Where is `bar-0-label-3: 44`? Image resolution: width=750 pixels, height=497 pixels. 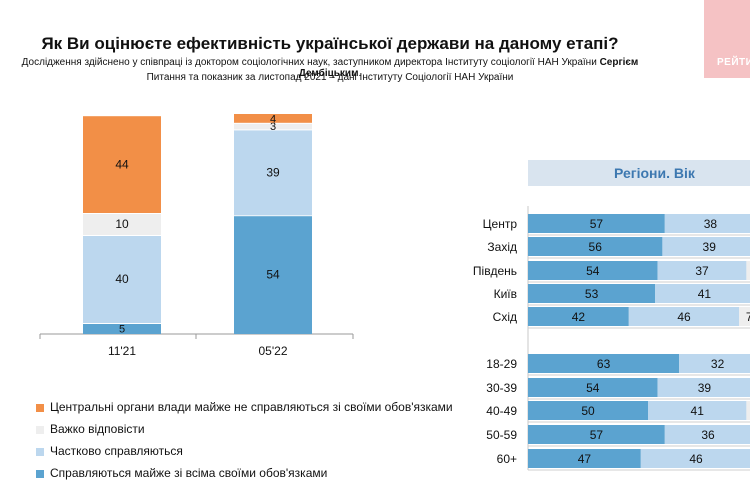
bar-0-label-3: 44 is located at coordinates (122, 165).